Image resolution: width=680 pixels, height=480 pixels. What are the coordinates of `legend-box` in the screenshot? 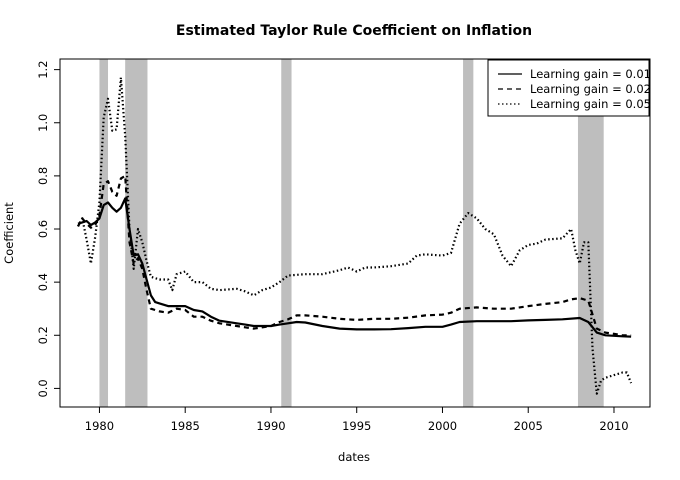 It's located at (568, 88).